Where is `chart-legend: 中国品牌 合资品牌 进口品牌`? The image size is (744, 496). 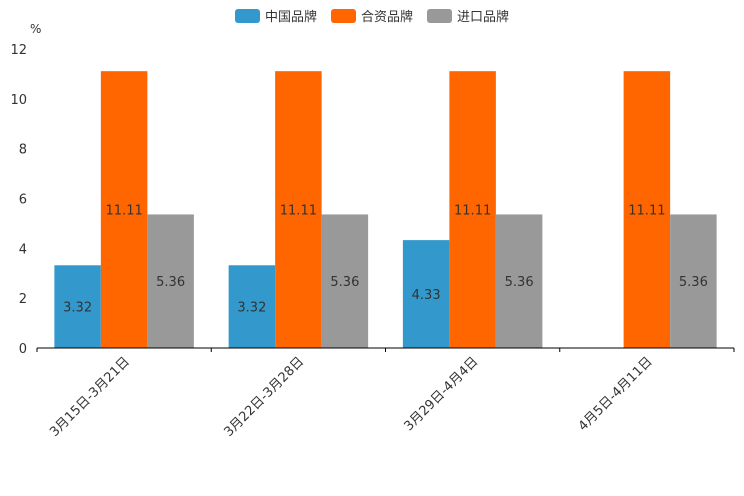
chart-legend: 中国品牌 合资品牌 进口品牌 is located at coordinates (372, 15).